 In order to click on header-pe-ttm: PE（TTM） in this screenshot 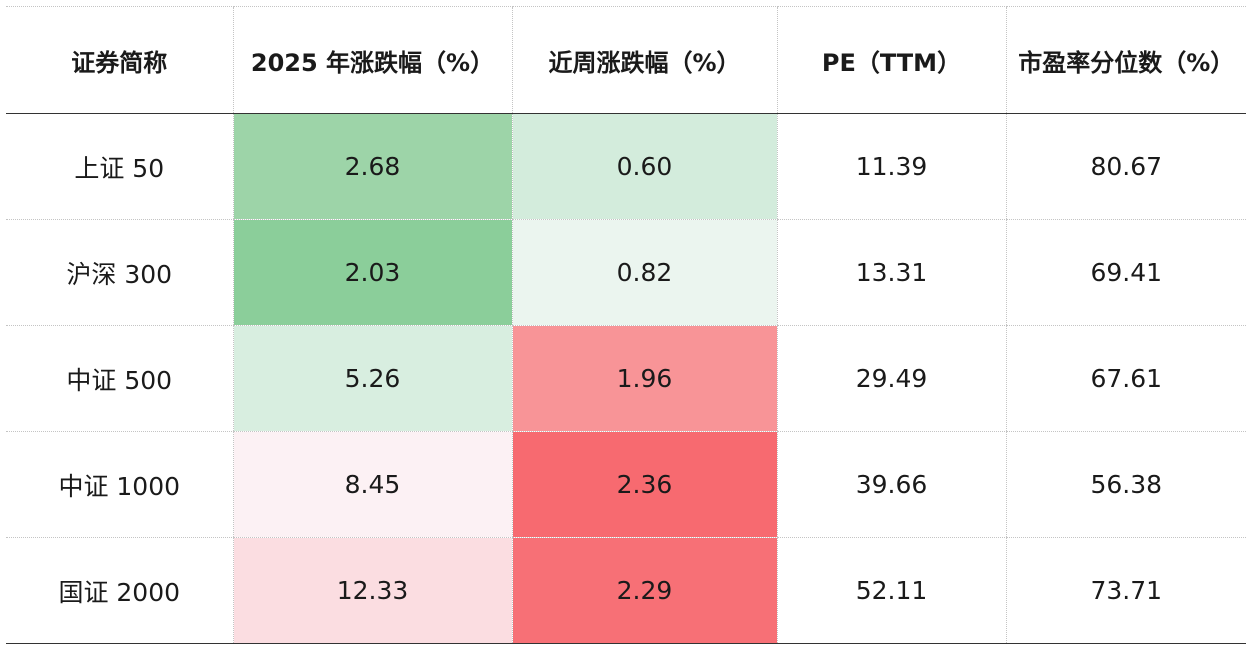, I will do `click(891, 60)`.